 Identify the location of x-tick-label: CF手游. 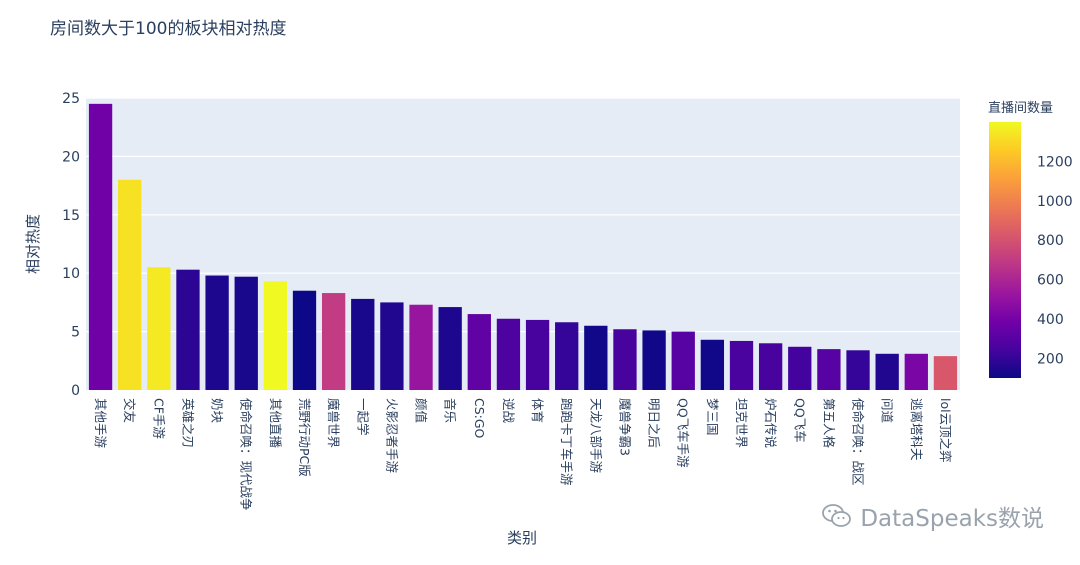
(158, 418).